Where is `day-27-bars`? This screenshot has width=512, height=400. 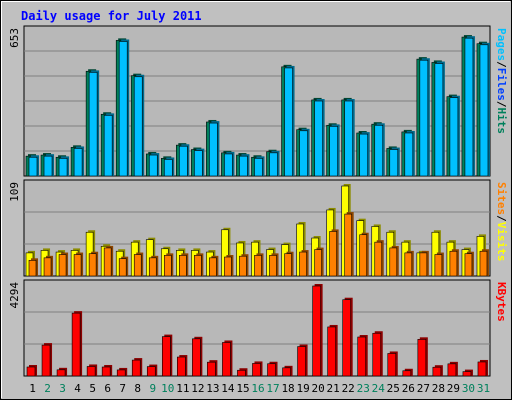
day-27-bars is located at coordinates (423, 117).